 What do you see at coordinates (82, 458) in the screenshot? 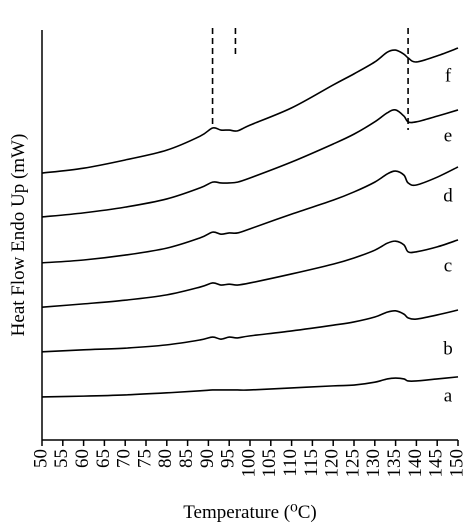
I see `x-tick-label: 60` at bounding box center [82, 458].